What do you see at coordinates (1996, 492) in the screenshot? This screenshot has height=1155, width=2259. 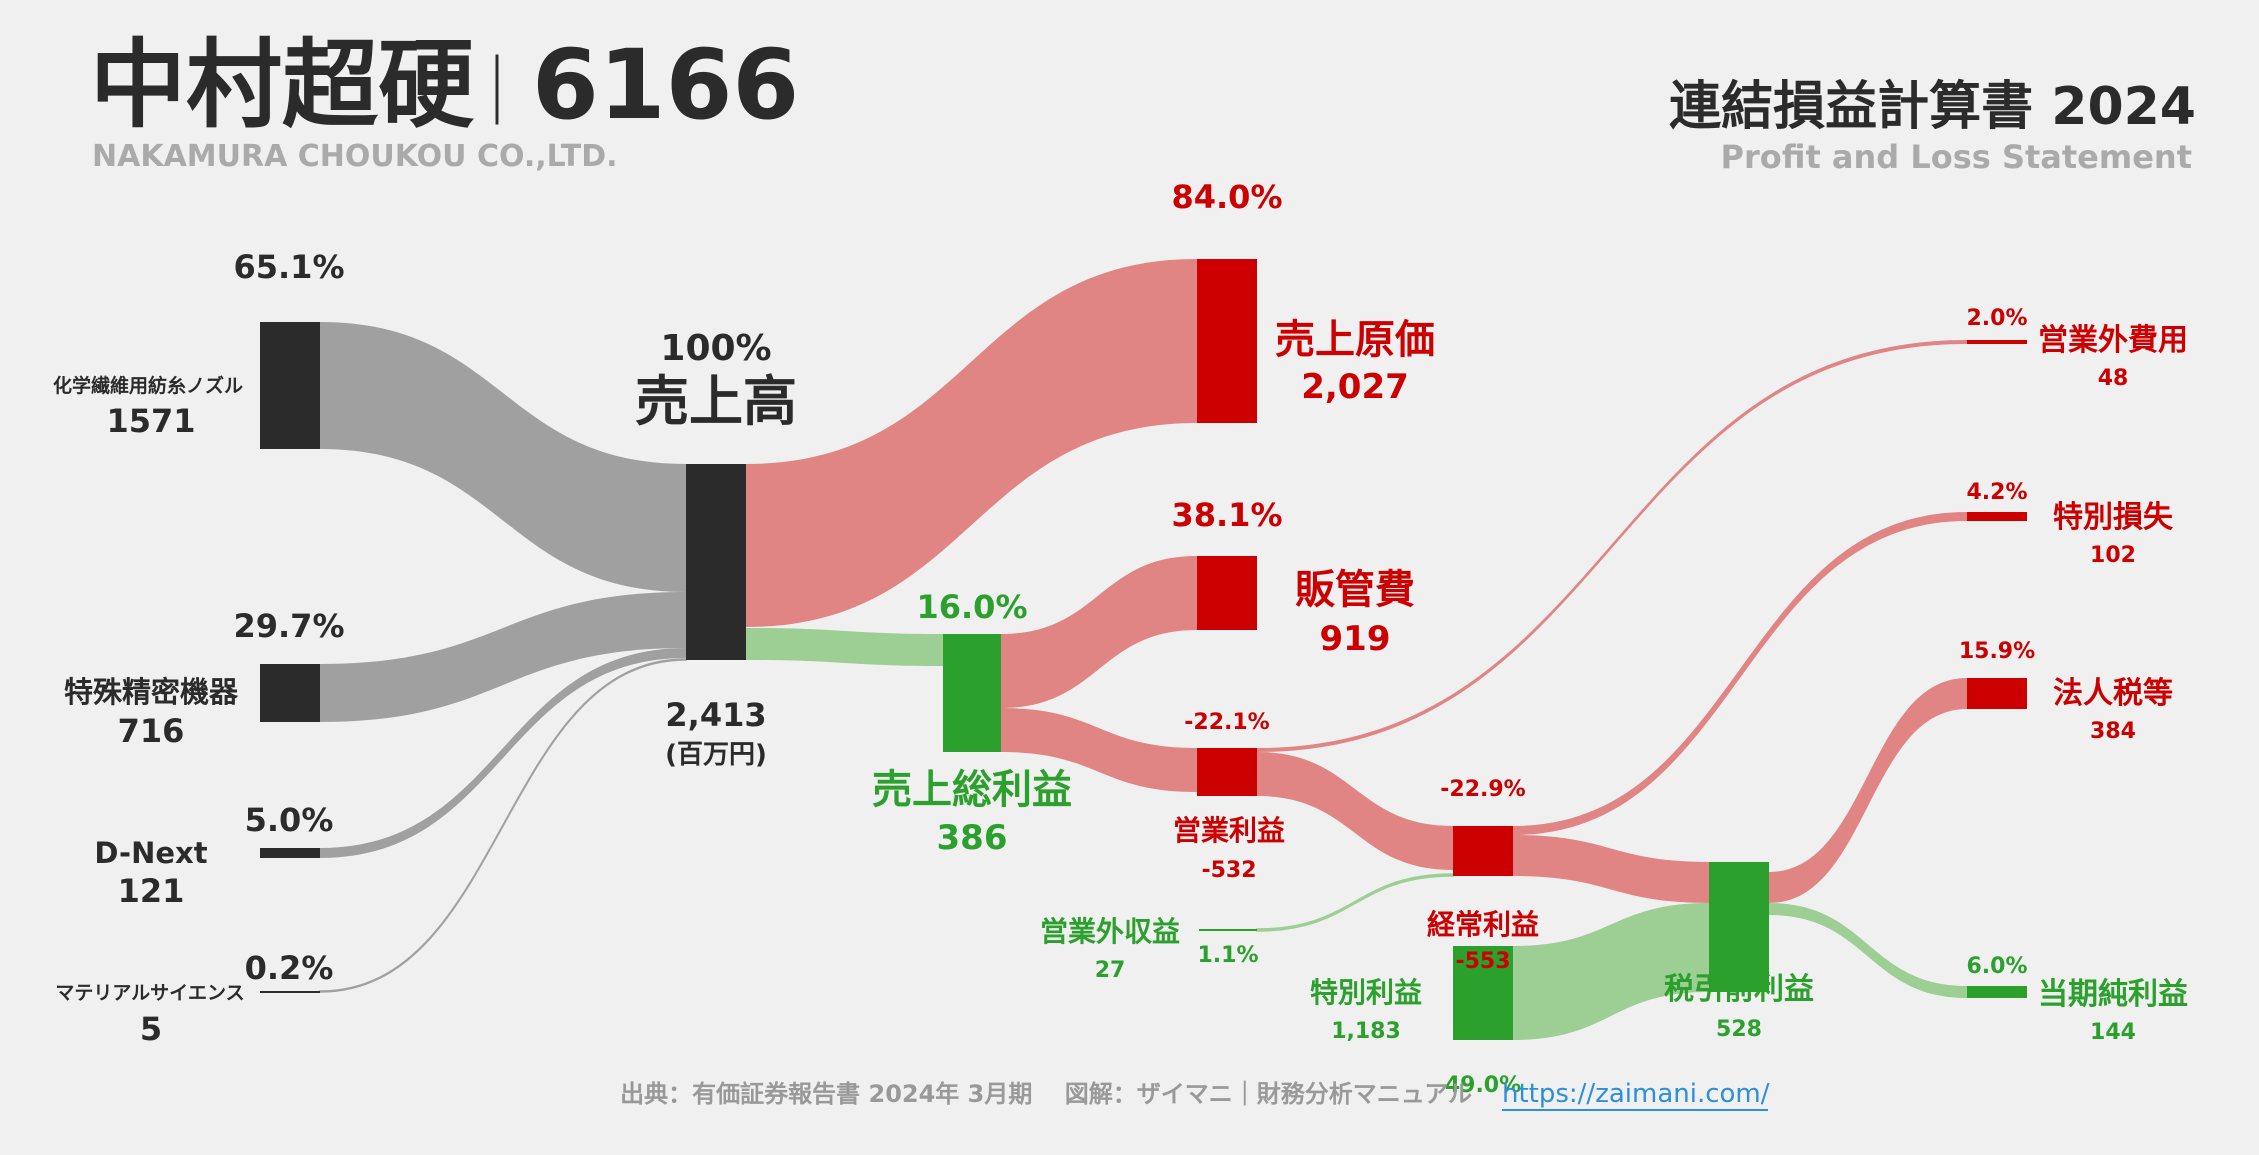 I see `extraordinary-loss-pct: 4.2%` at bounding box center [1996, 492].